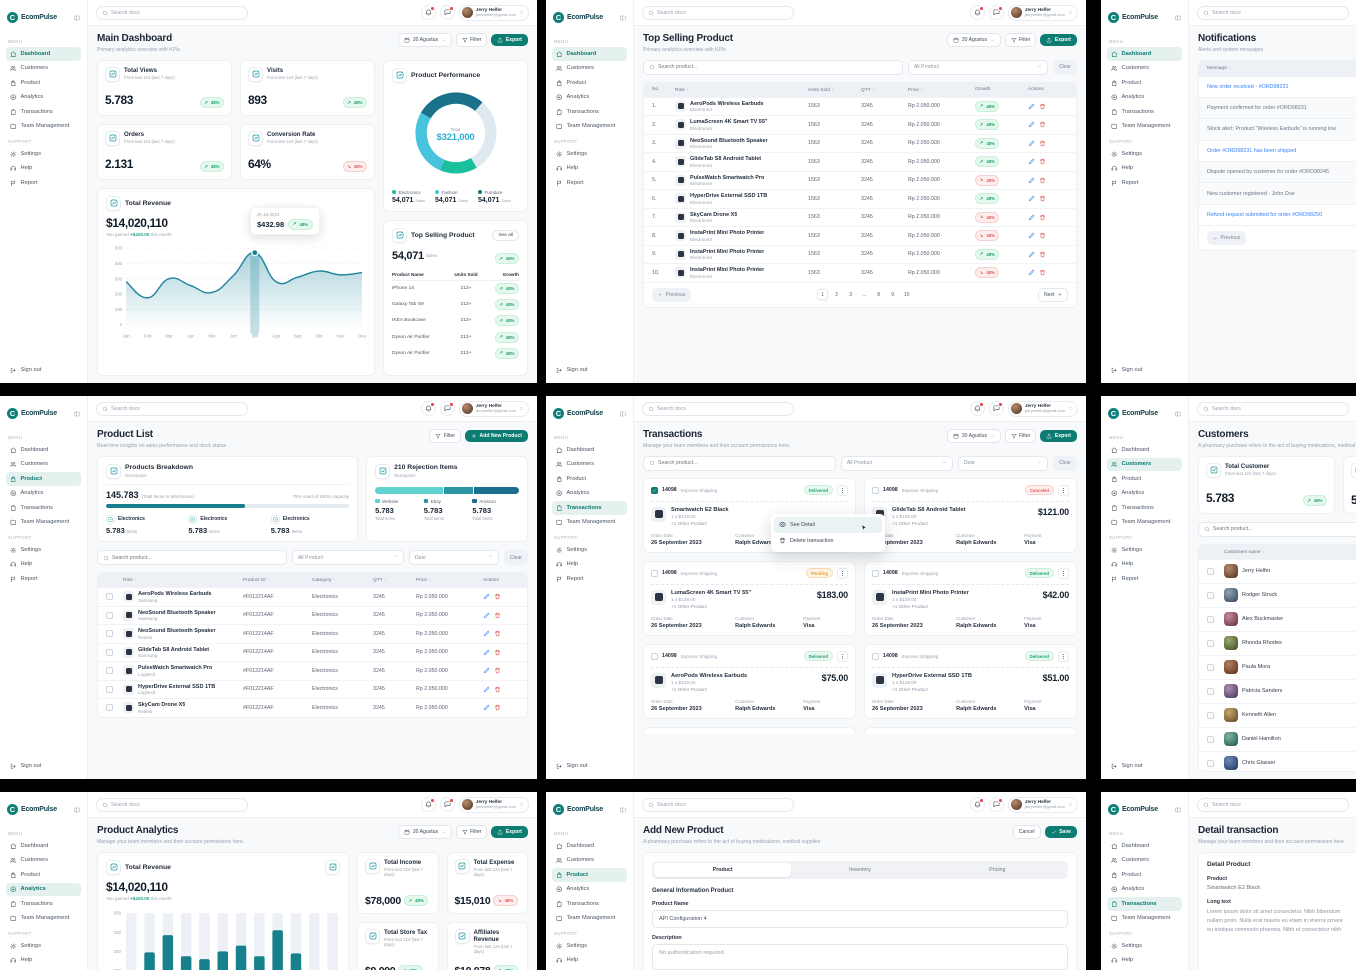  What do you see at coordinates (744, 463) in the screenshot?
I see `search-product-input` at bounding box center [744, 463].